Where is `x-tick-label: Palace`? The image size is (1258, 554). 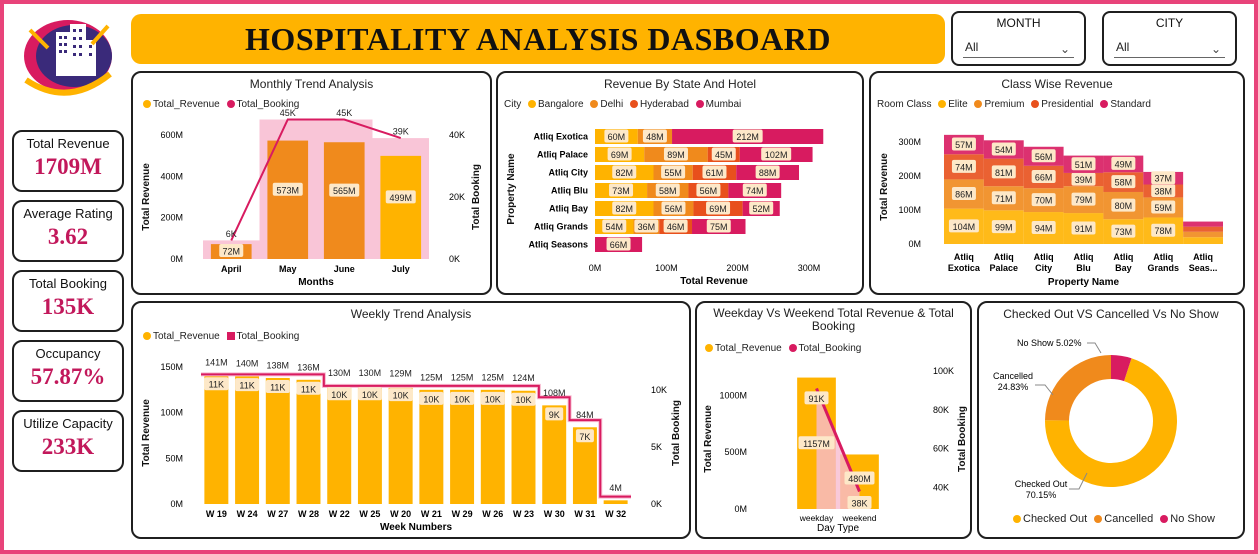 x-tick-label: Palace is located at coordinates (1004, 268).